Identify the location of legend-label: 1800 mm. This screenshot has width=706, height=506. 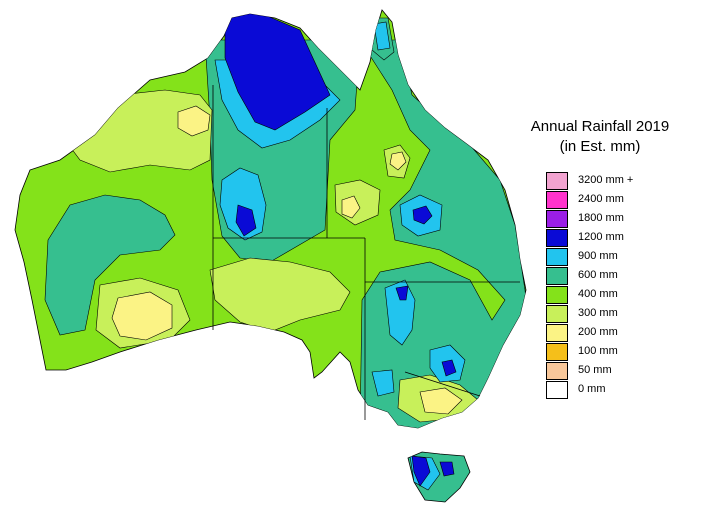
(601, 218).